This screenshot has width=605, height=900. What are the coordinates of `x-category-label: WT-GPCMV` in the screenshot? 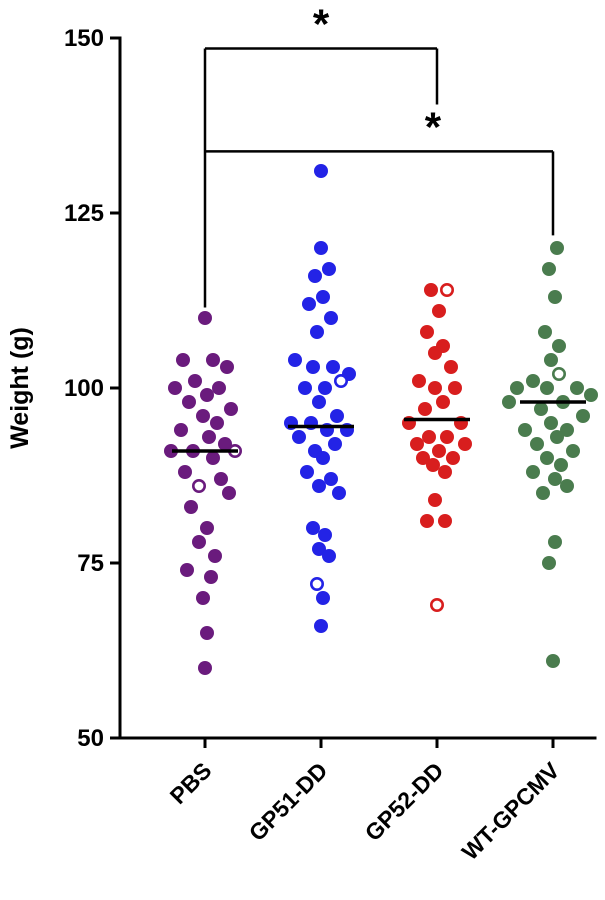 It's located at (511, 811).